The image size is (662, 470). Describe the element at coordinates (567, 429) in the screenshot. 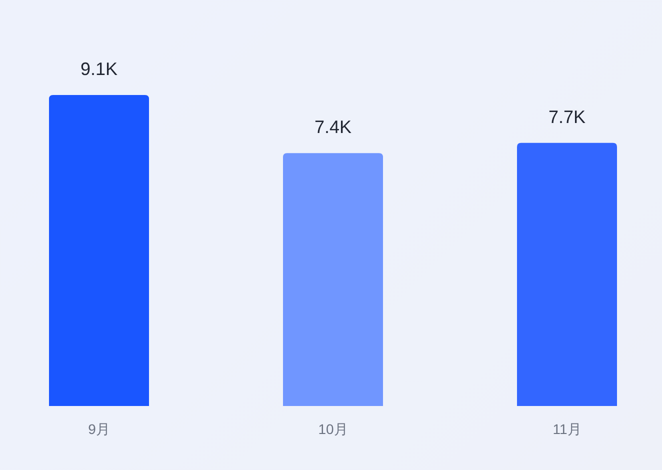

I see `x-tick-label: 11月` at that location.